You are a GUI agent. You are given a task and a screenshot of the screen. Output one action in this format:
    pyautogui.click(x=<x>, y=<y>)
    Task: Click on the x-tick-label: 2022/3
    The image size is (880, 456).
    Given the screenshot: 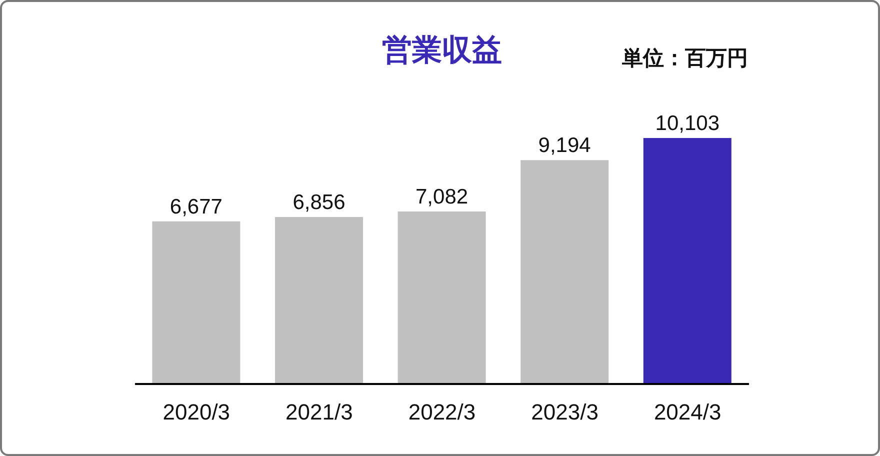 What is the action you would take?
    pyautogui.click(x=442, y=412)
    